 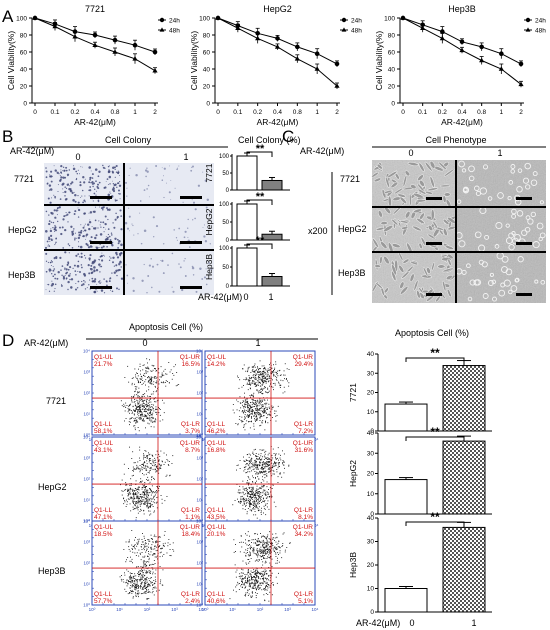 What do you see at coordinates (540, 31) in the screenshot?
I see `legend-label: 48h` at bounding box center [540, 31].